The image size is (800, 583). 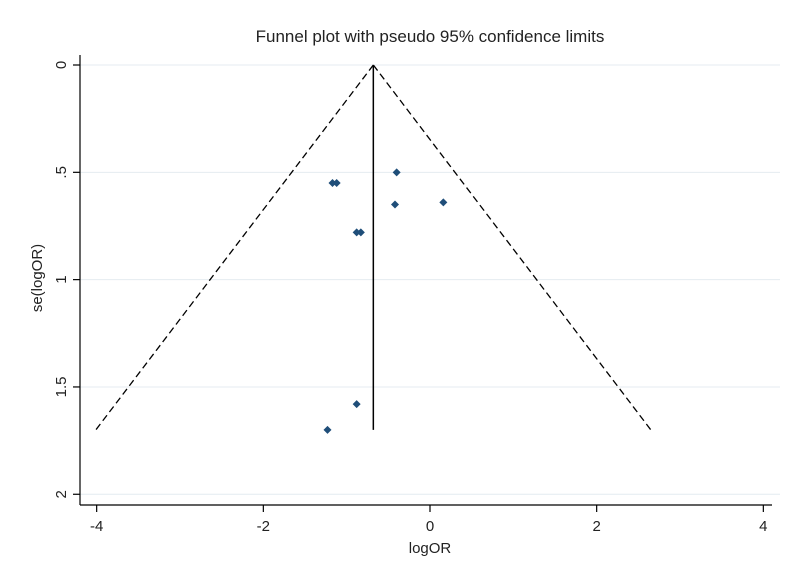 I want to click on y-tick-label: 0, so click(x=61, y=65).